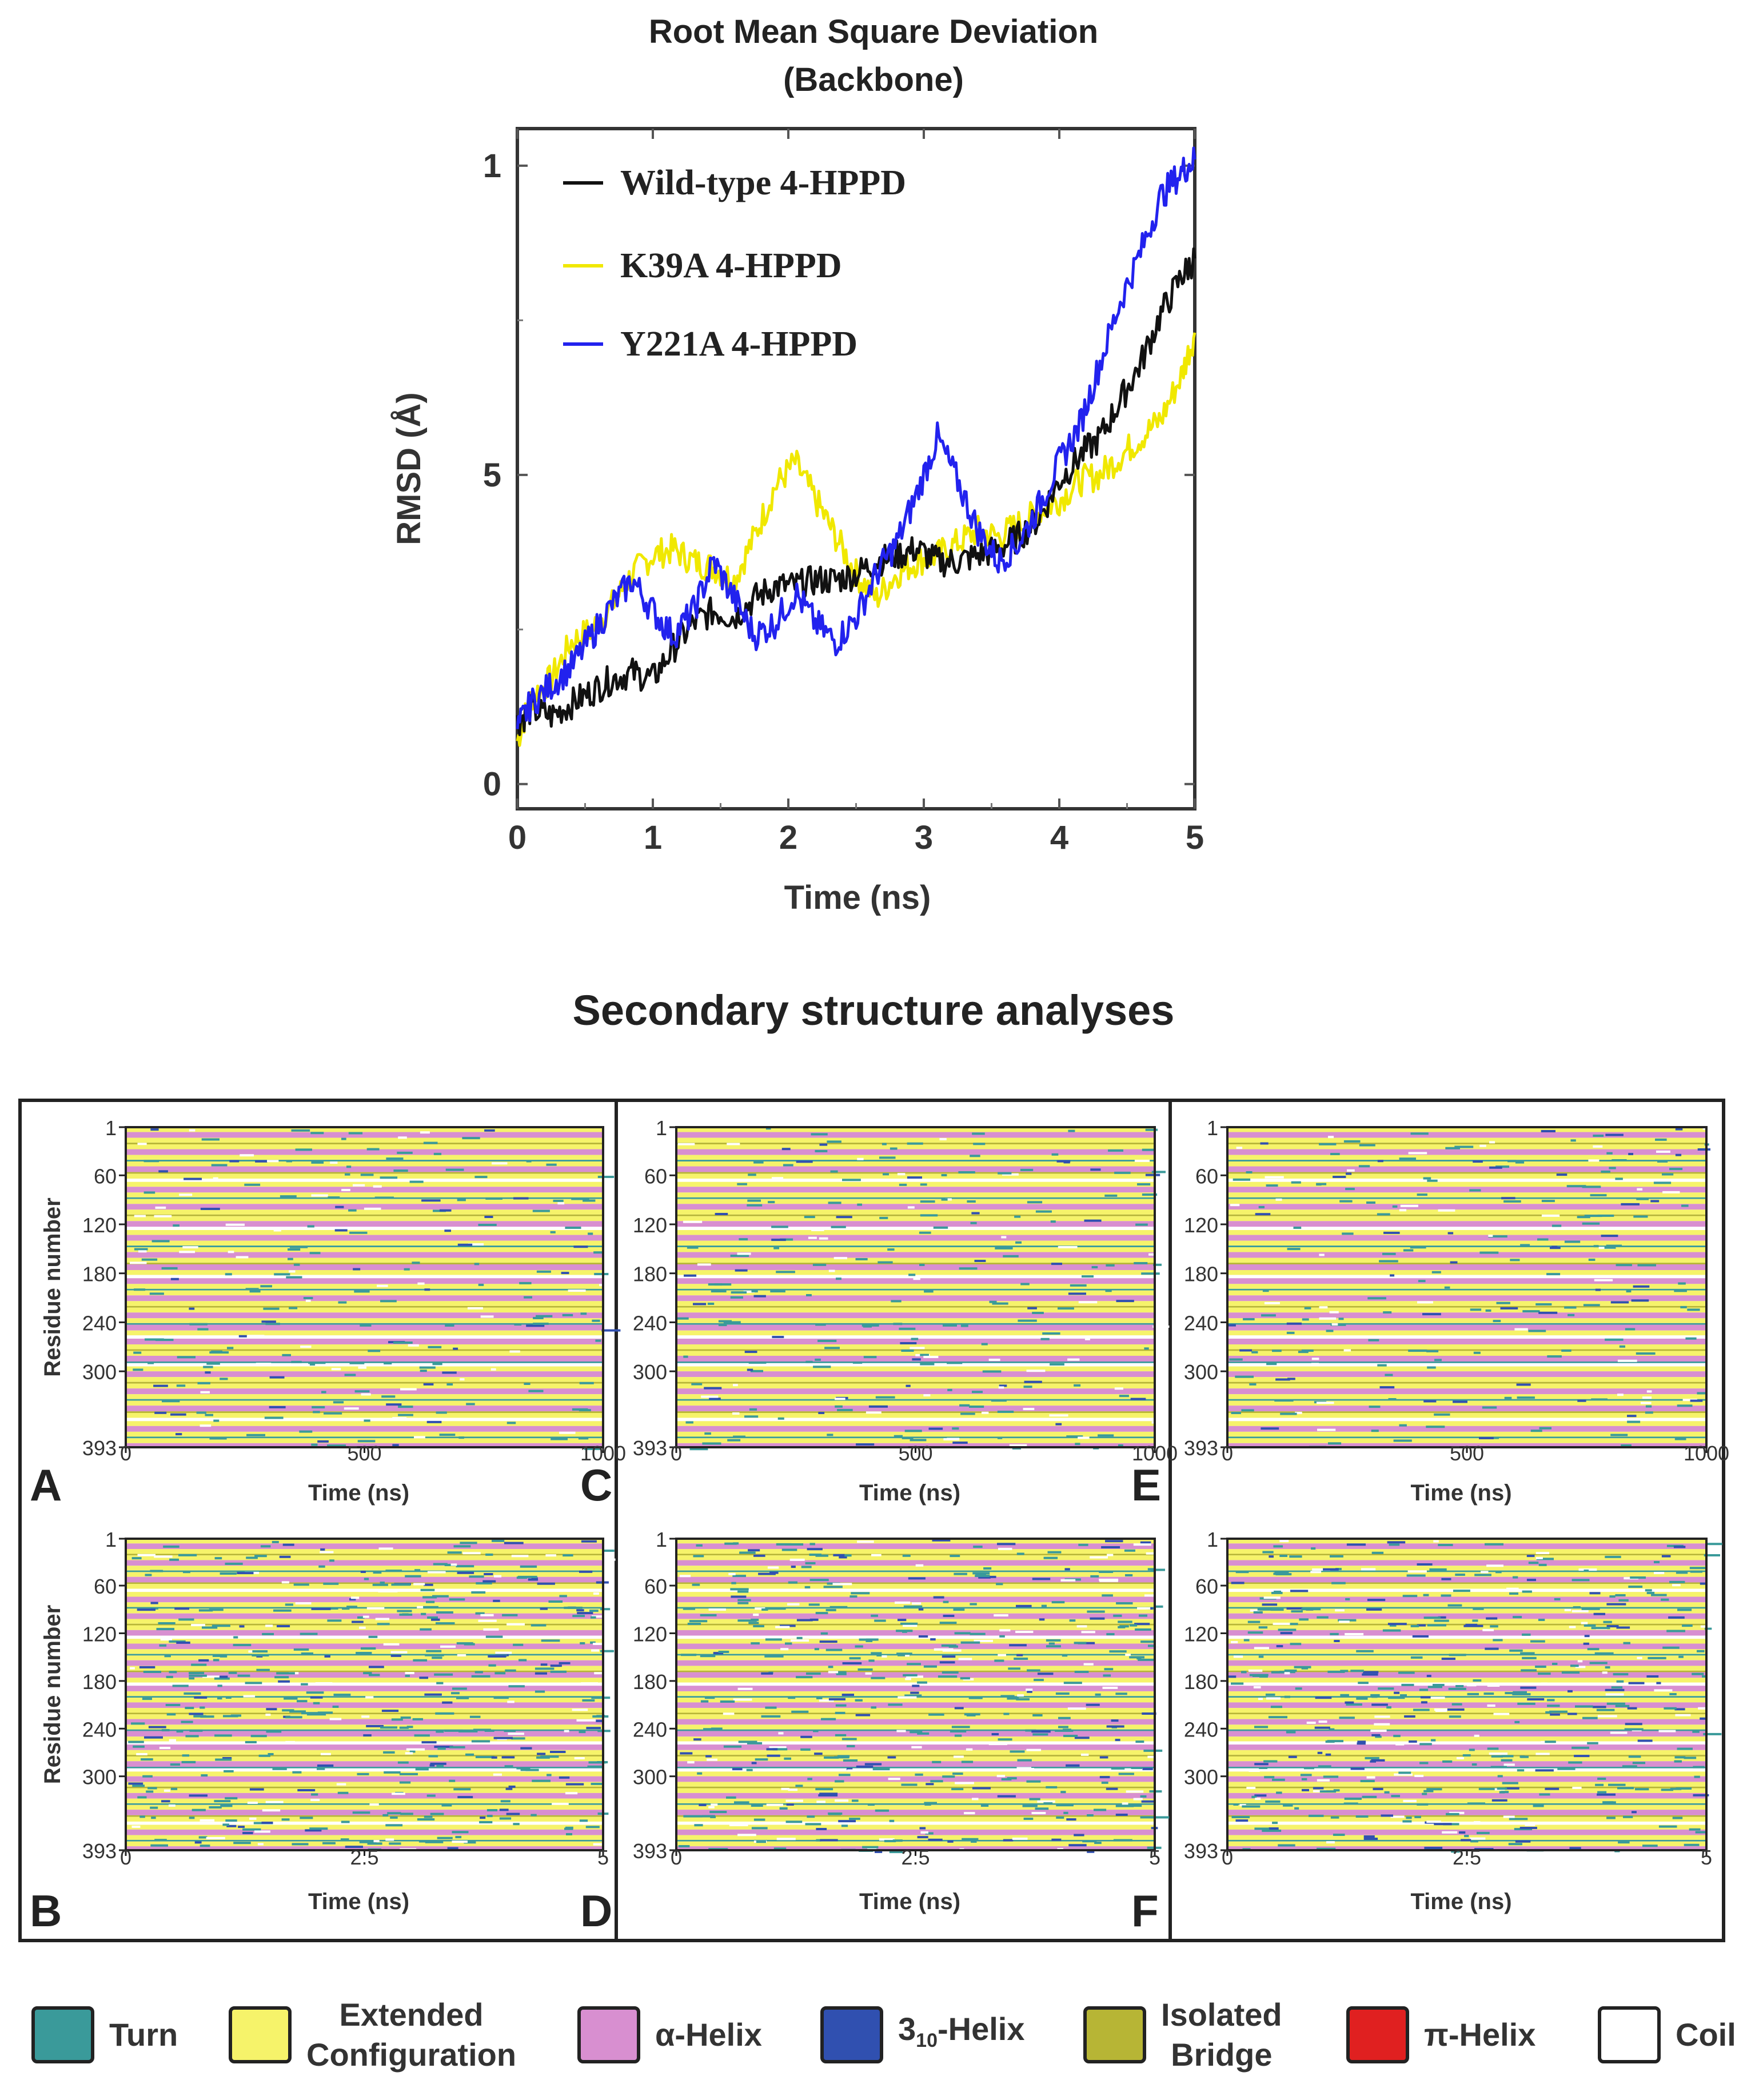 This screenshot has height=2100, width=1747. Describe the element at coordinates (411, 2015) in the screenshot. I see `legend-label-extended-line1: Extended` at that location.